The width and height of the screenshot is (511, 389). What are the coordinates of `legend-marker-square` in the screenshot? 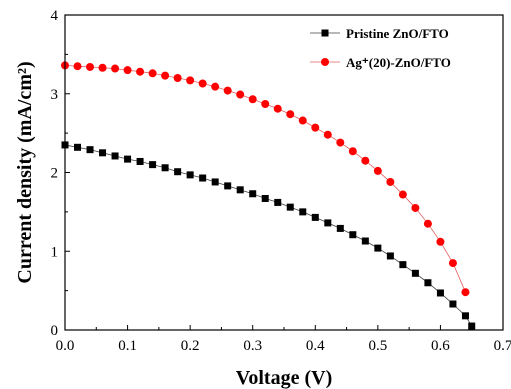 It's located at (325, 33).